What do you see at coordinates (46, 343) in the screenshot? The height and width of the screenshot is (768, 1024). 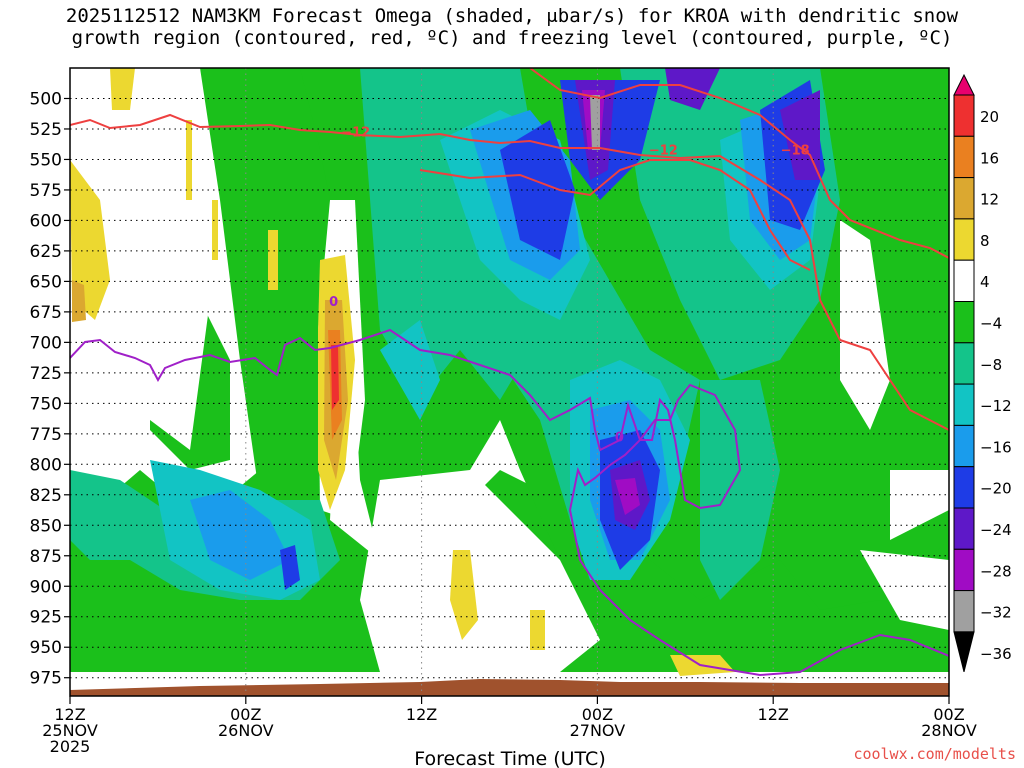 I see `y-tick-label: 700` at bounding box center [46, 343].